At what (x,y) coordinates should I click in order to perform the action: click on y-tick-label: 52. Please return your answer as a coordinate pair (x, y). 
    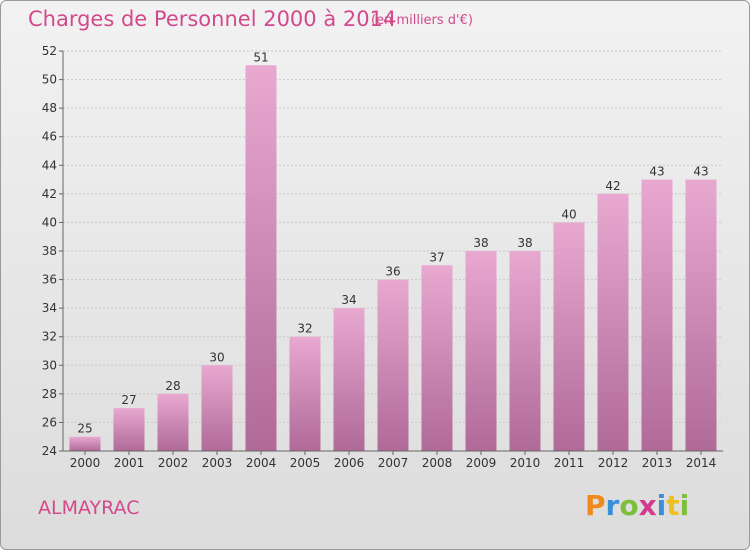
    Looking at the image, I should click on (49, 51).